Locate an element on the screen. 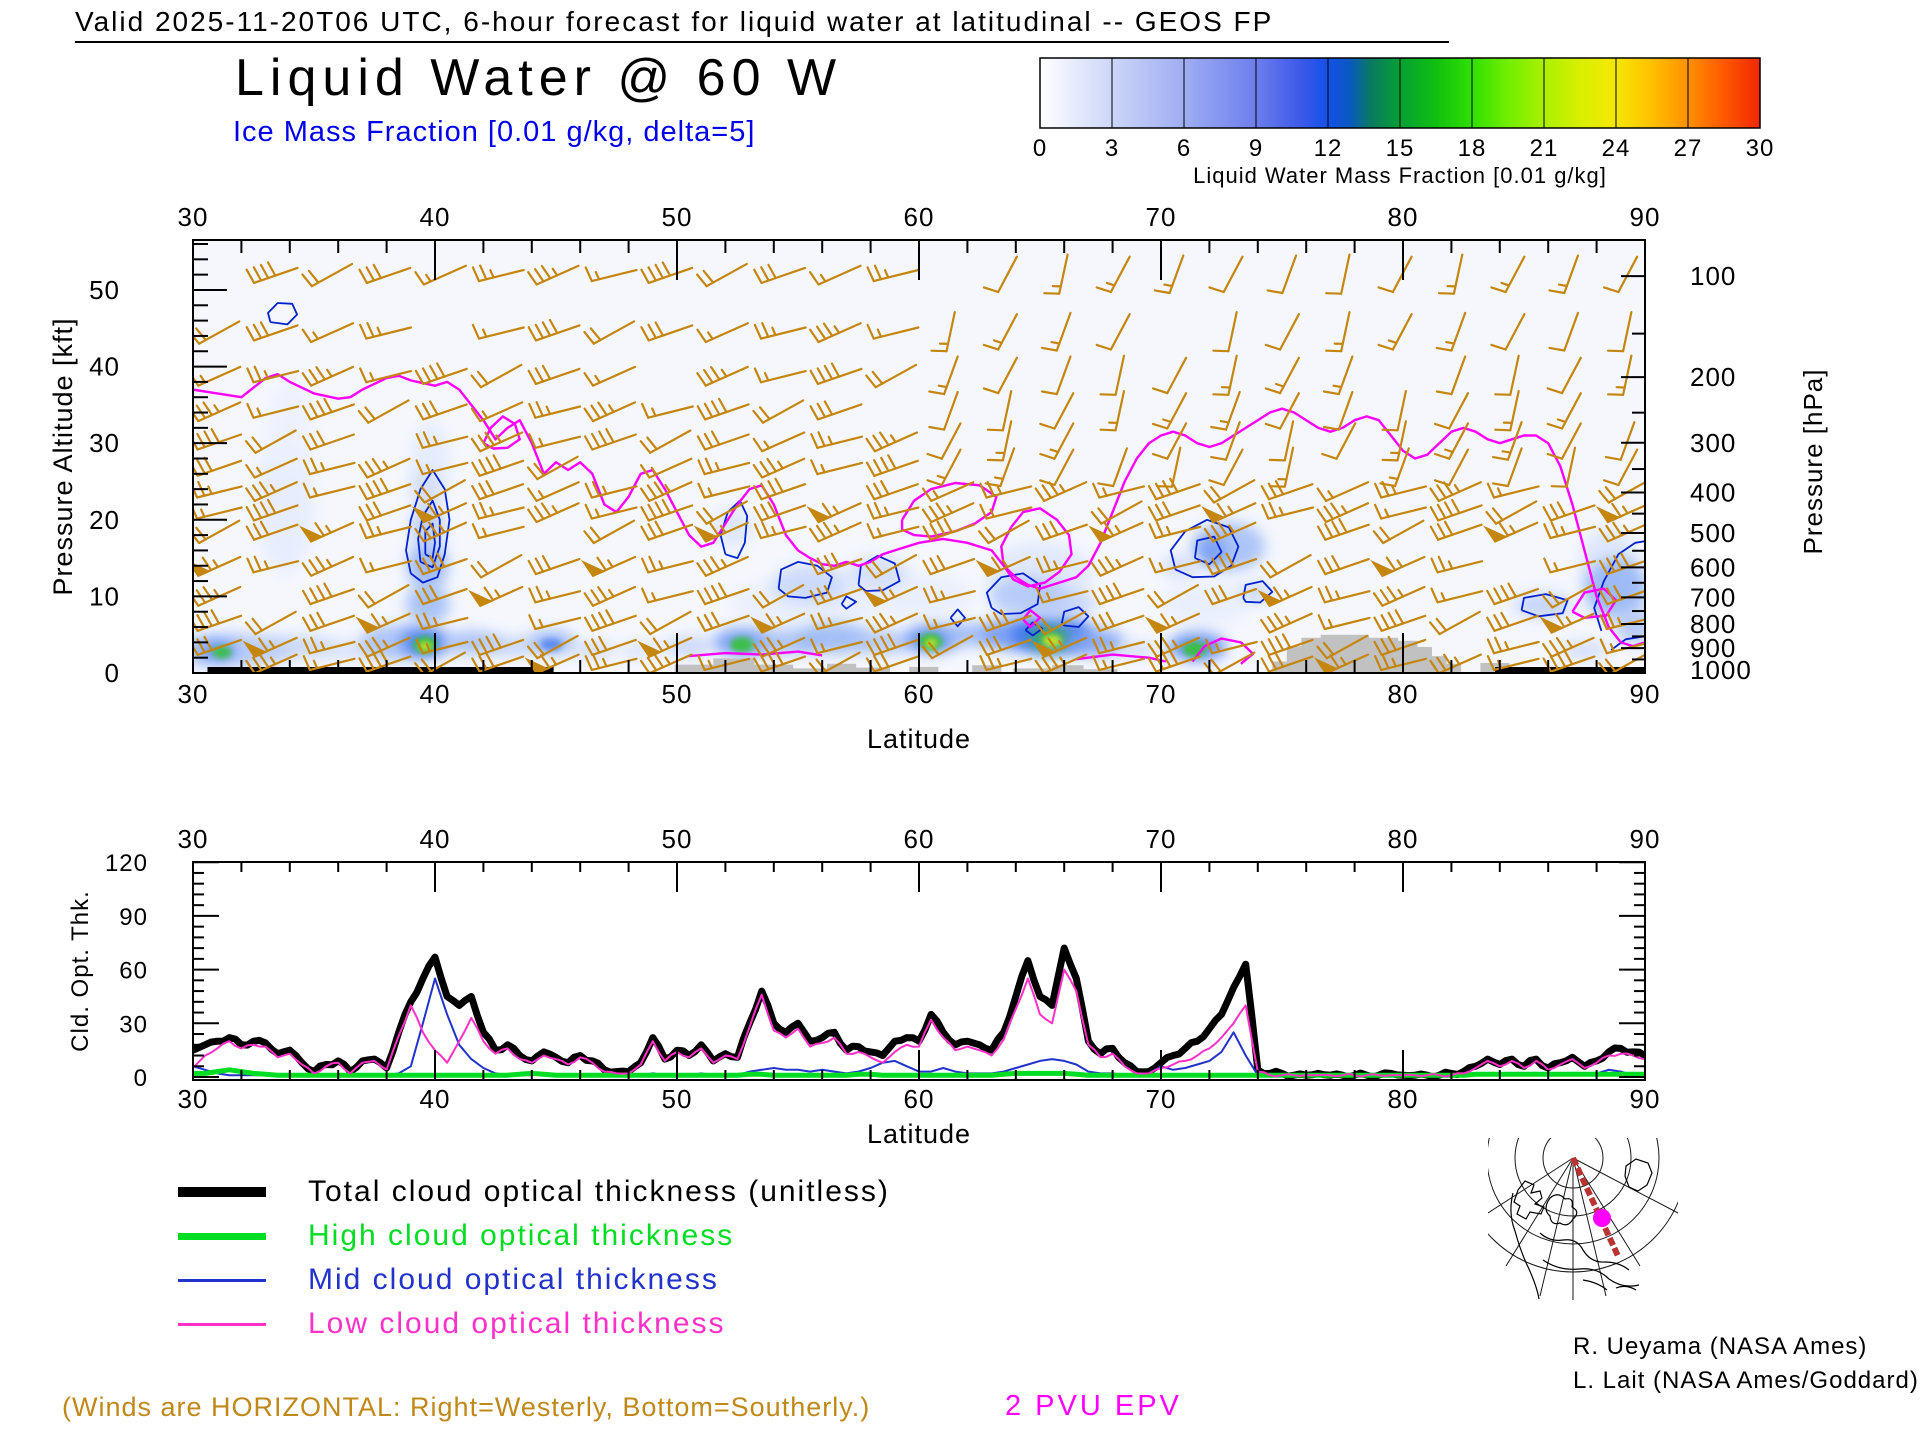 Image resolution: width=1920 pixels, height=1440 pixels. title-underline is located at coordinates (762, 42).